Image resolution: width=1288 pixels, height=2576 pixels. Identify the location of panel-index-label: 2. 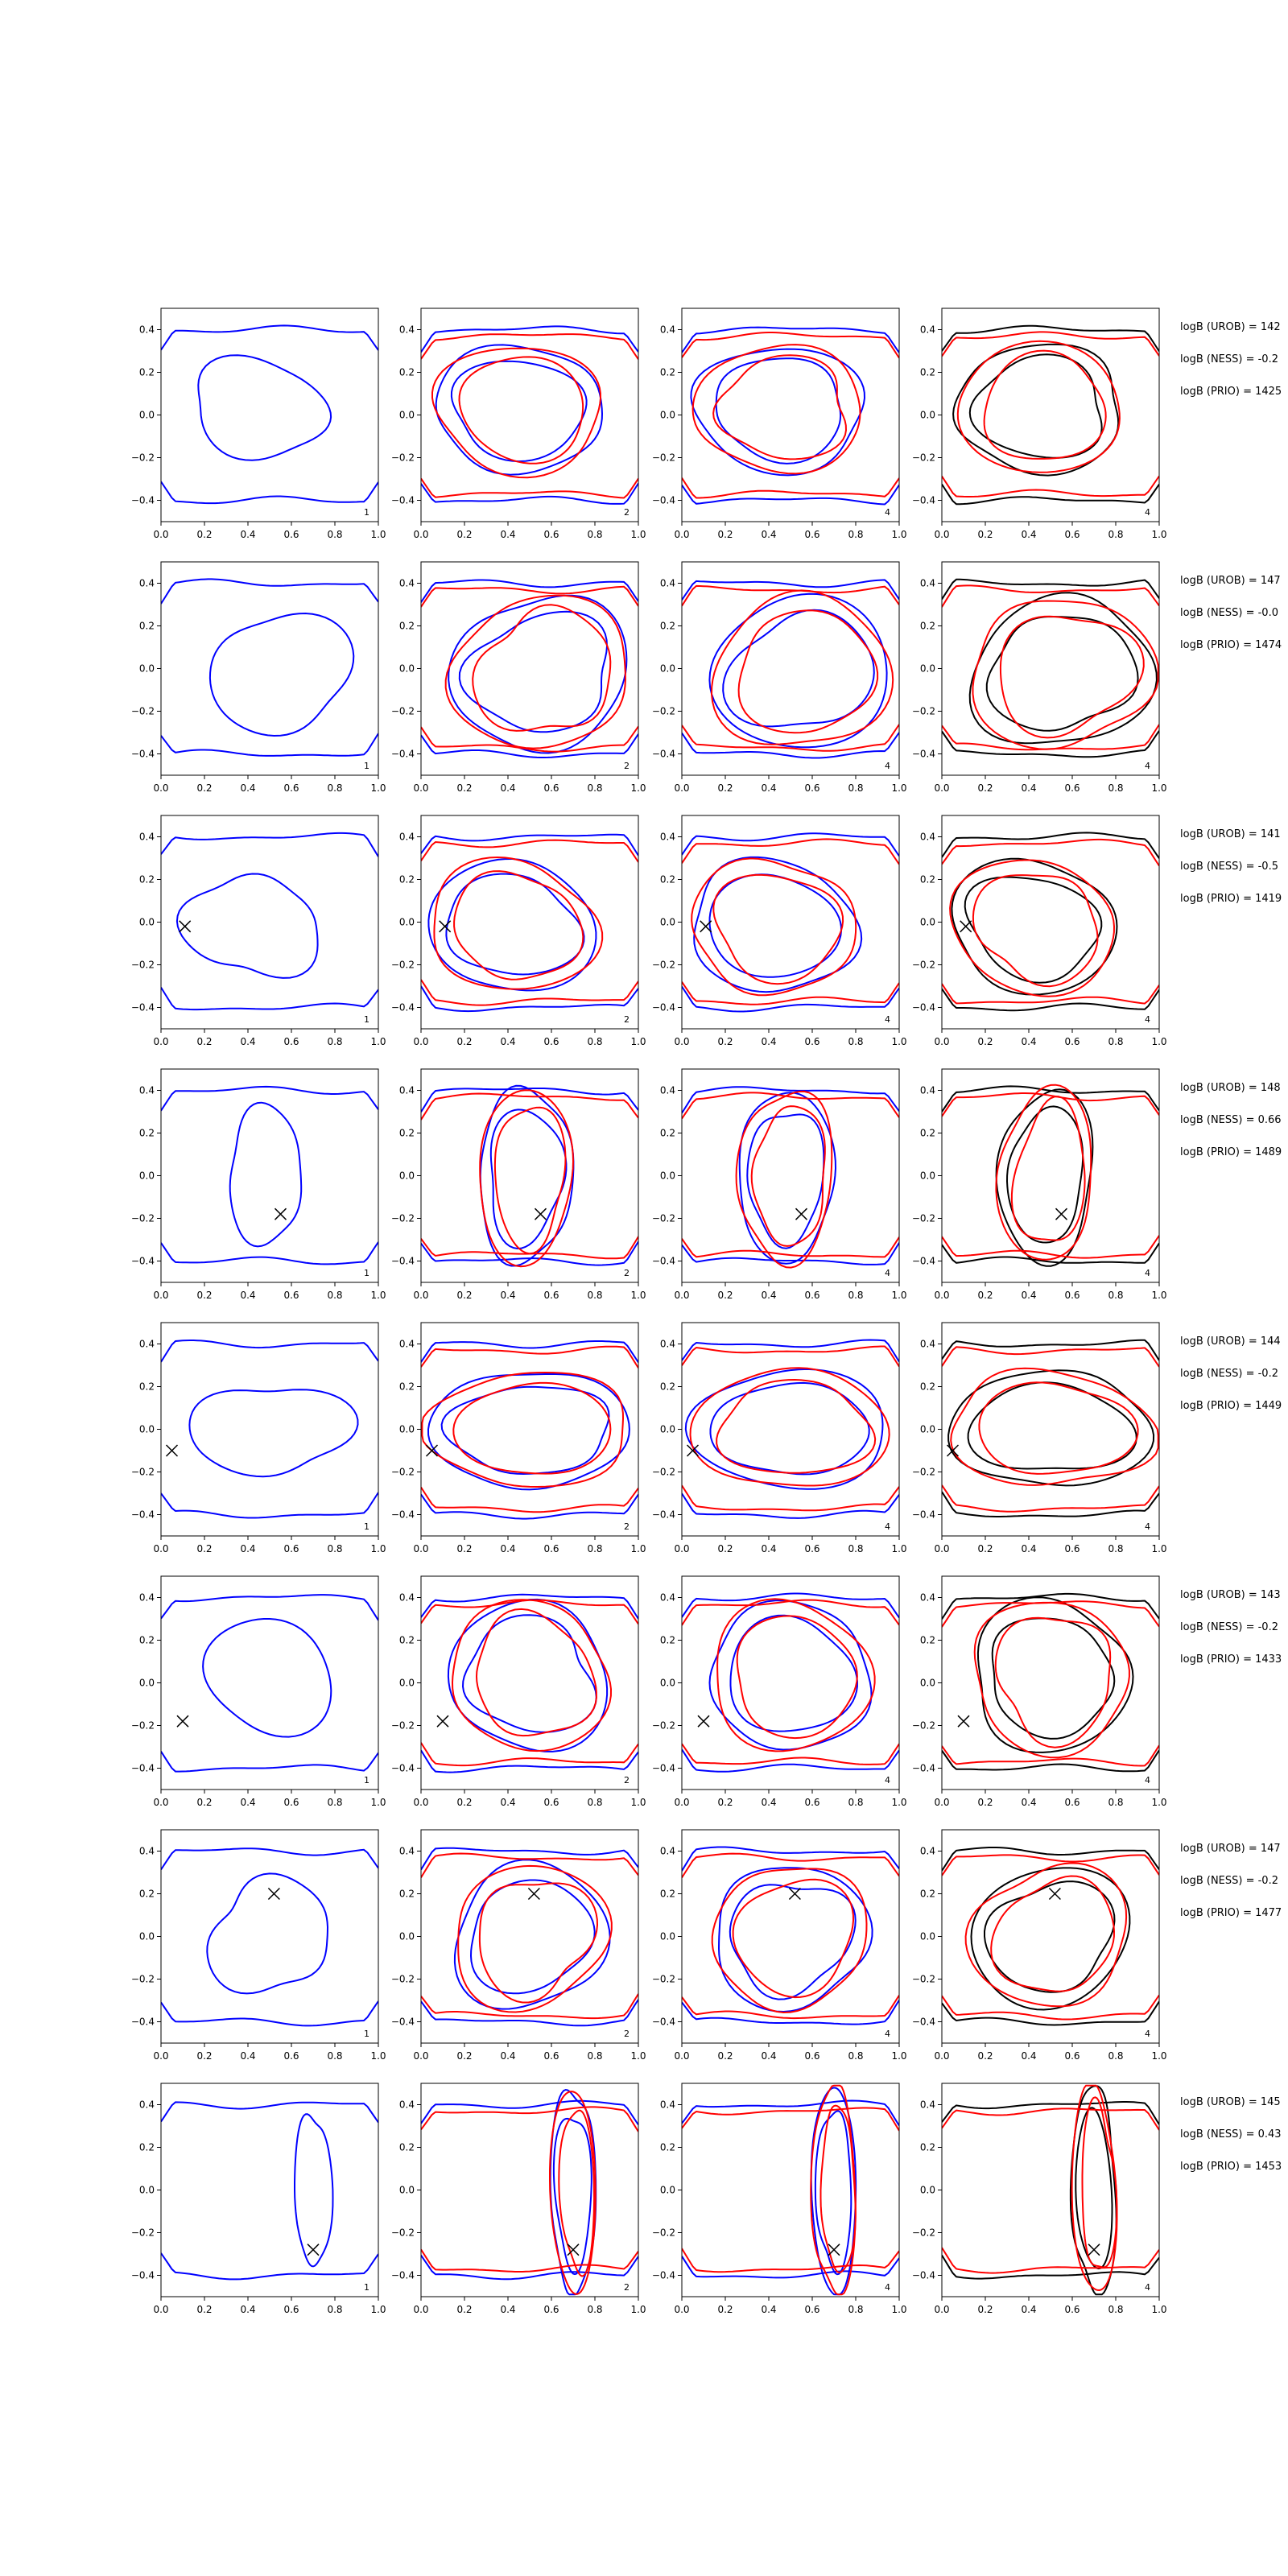
(627, 766).